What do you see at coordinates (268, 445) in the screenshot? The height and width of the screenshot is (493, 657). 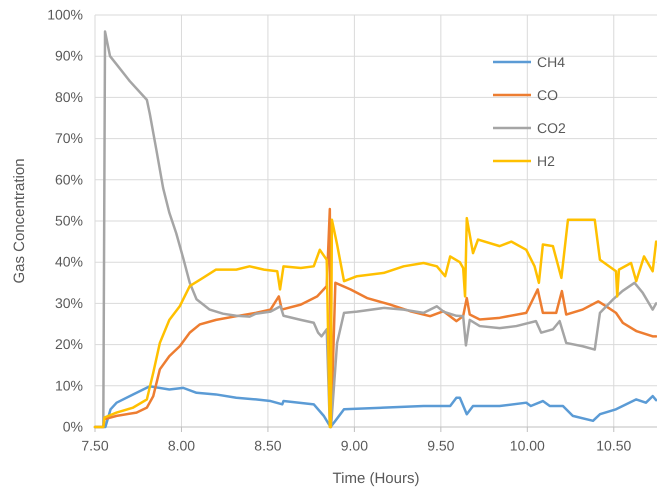 I see `x-tick-label: 8.50` at bounding box center [268, 445].